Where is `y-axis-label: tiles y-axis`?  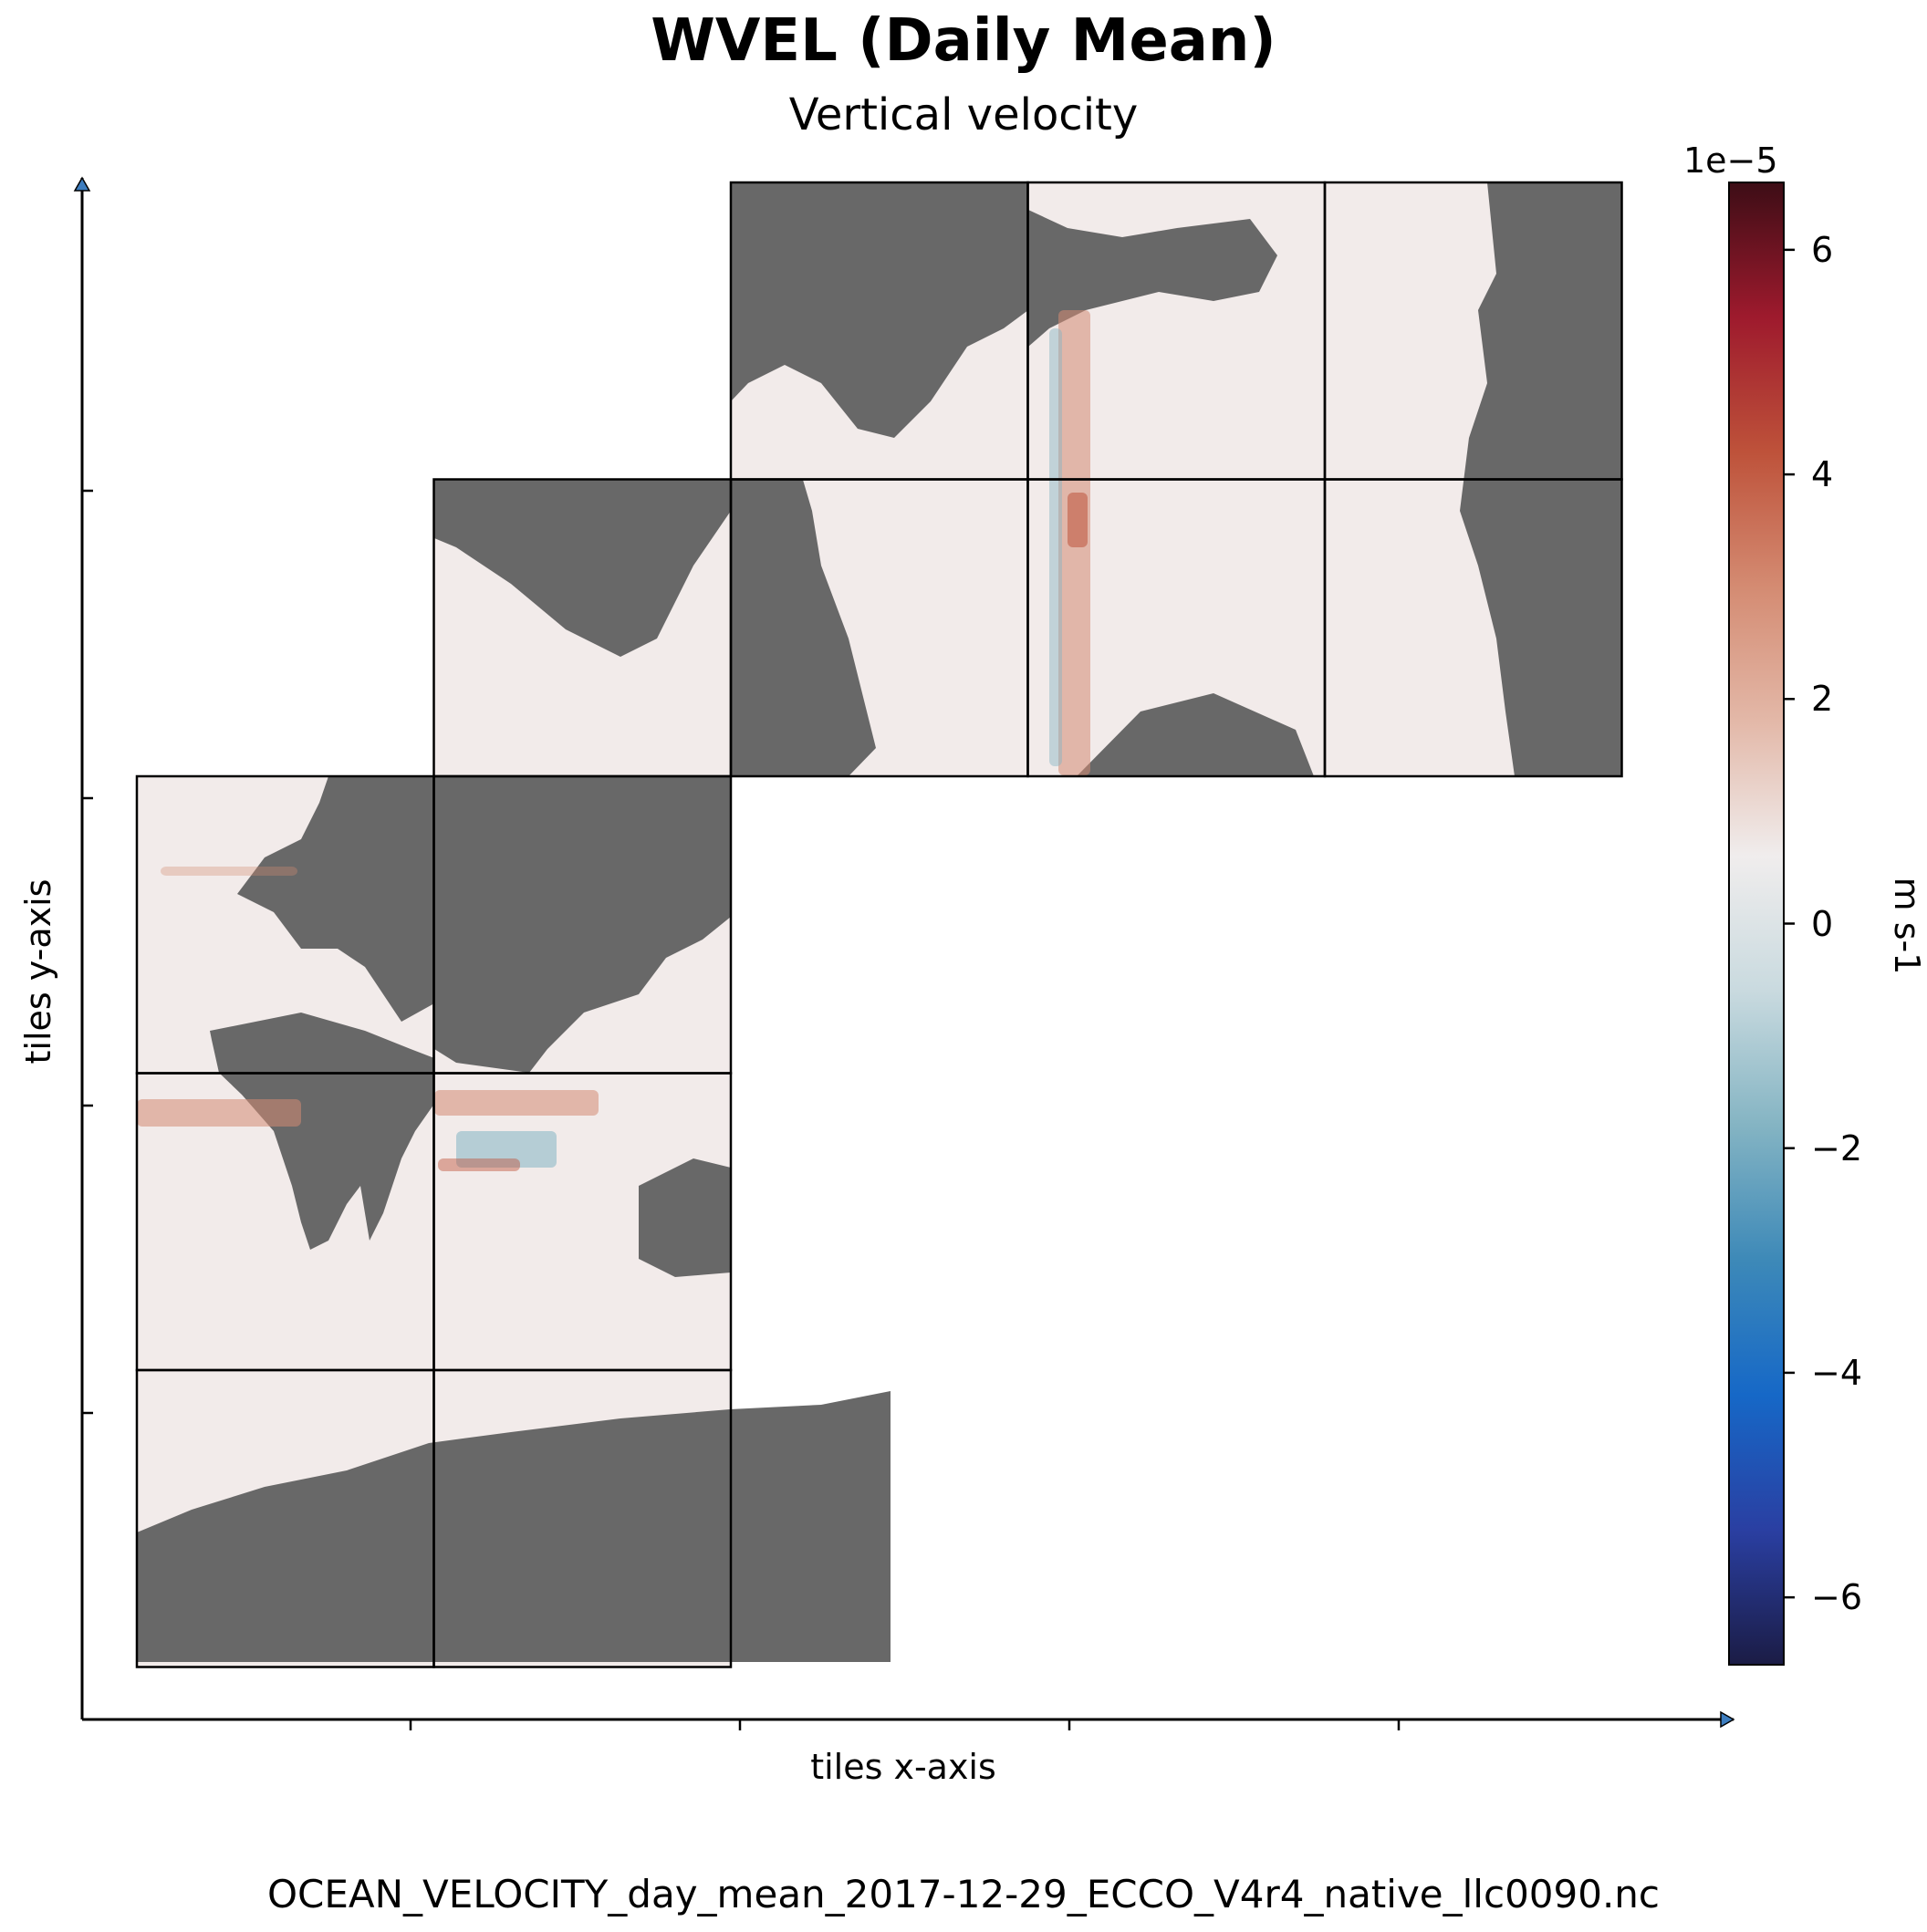
y-axis-label: tiles y-axis is located at coordinates (38, 971).